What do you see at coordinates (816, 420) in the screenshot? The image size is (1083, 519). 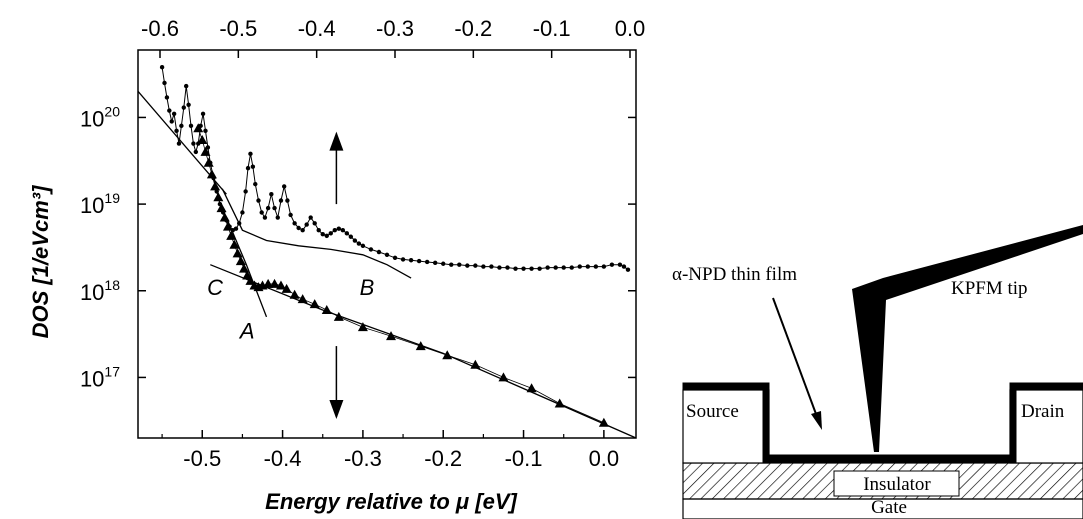 I see `film-pointer-head` at bounding box center [816, 420].